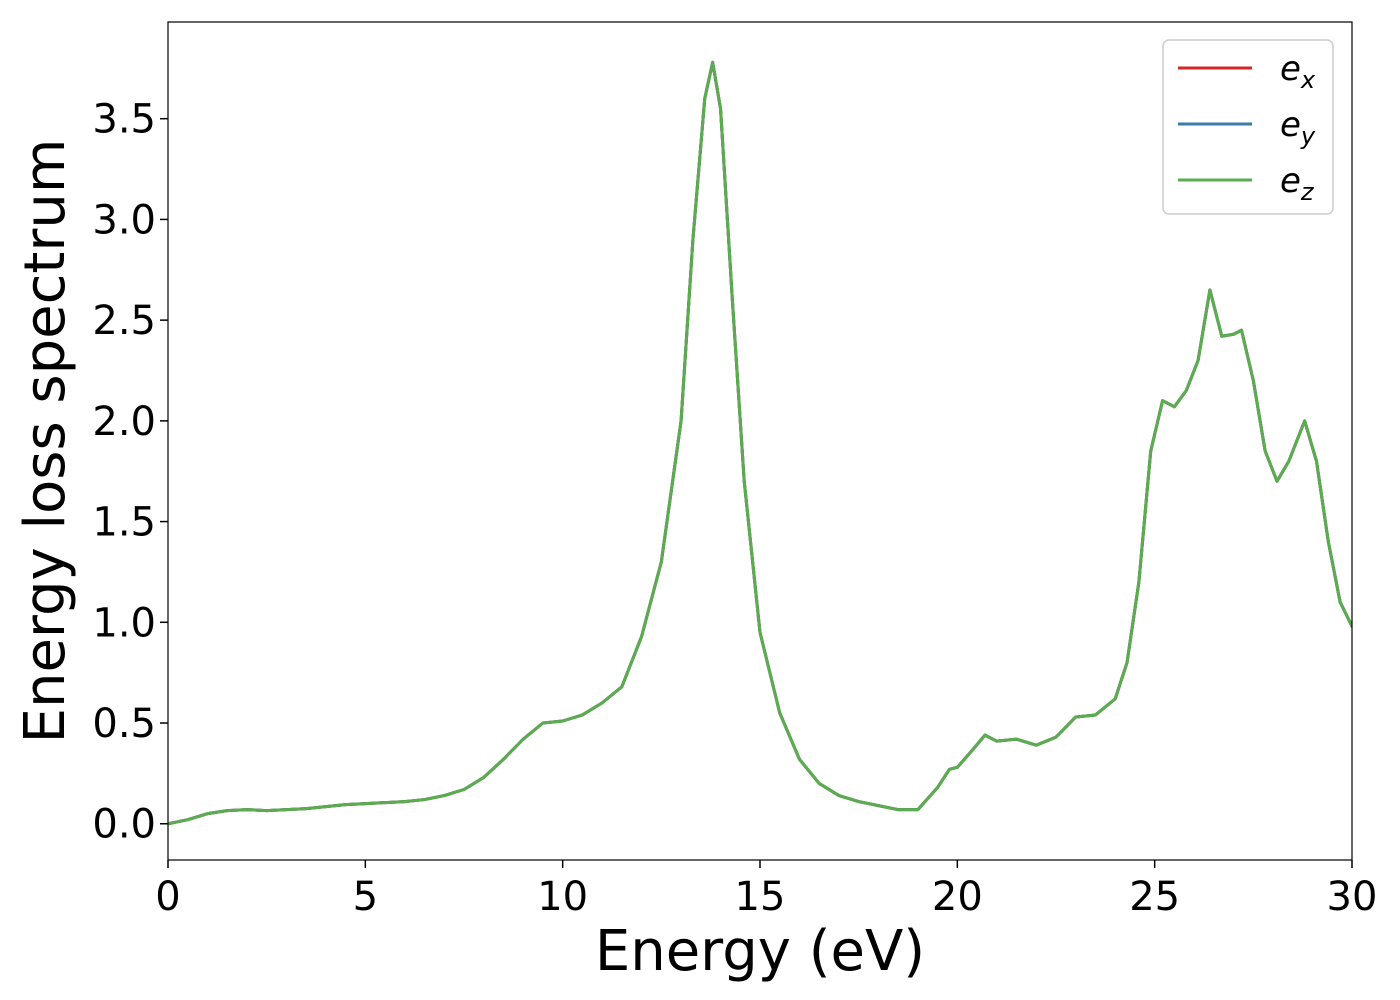 This screenshot has height=1000, width=1400. Describe the element at coordinates (1298, 71) in the screenshot. I see `legend-label-x: ex` at that location.